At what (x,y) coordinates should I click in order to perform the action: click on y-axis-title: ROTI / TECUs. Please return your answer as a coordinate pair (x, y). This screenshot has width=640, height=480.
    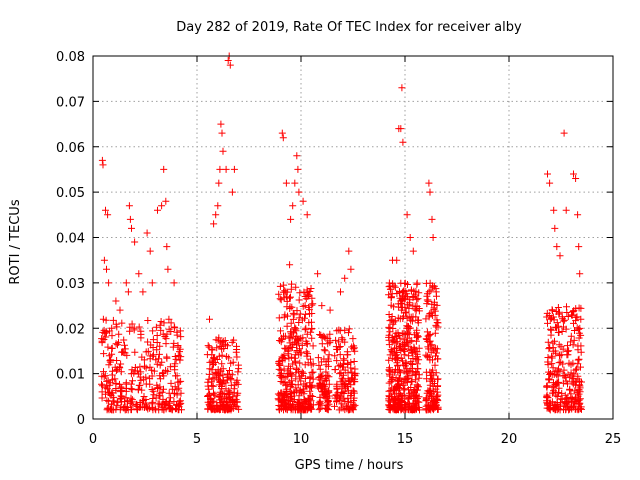
    Looking at the image, I should click on (15, 241).